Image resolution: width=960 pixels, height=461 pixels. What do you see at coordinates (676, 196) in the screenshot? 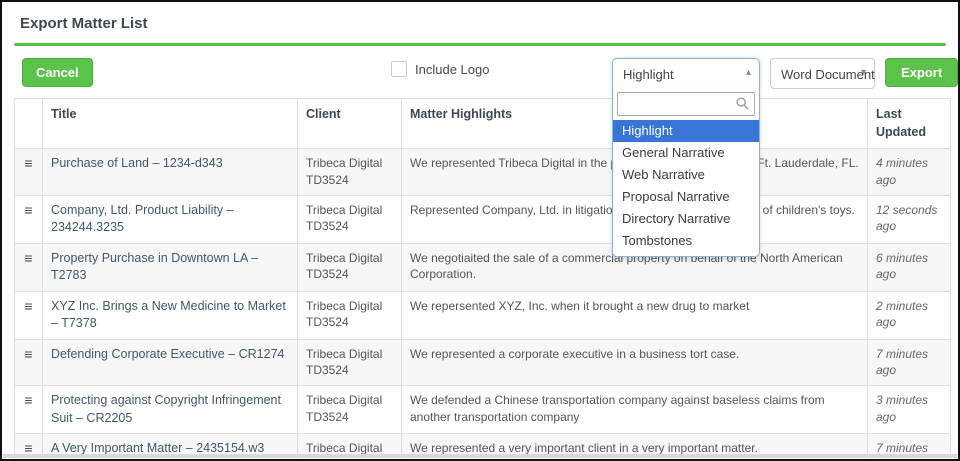
I see `dropdown-option-proposal-narrative: Proposal Narrative` at bounding box center [676, 196].